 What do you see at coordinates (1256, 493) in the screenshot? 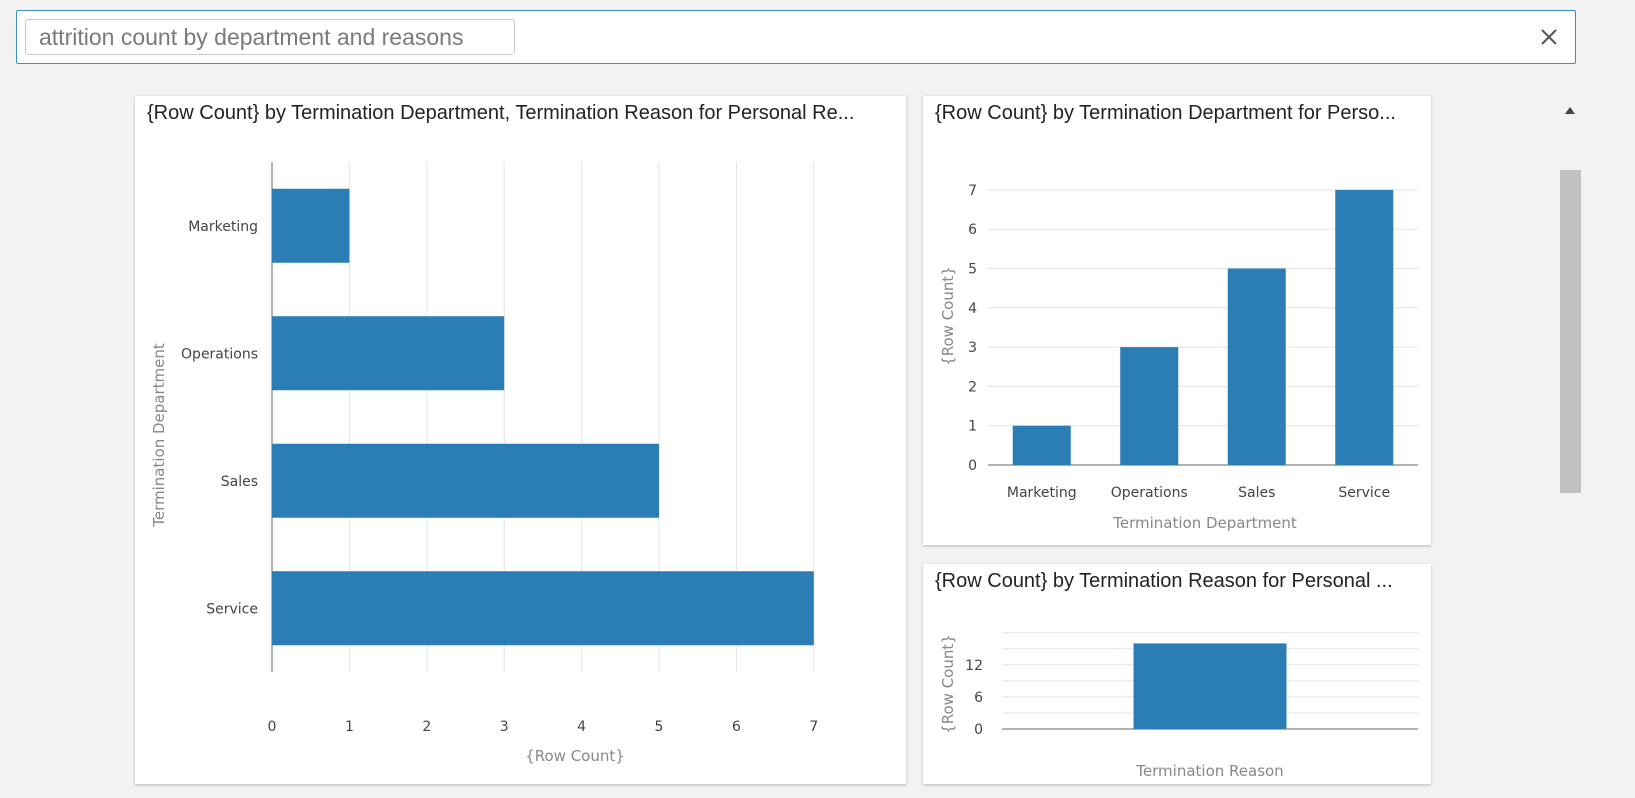
I see `x-tick-label: Sales` at bounding box center [1256, 493].